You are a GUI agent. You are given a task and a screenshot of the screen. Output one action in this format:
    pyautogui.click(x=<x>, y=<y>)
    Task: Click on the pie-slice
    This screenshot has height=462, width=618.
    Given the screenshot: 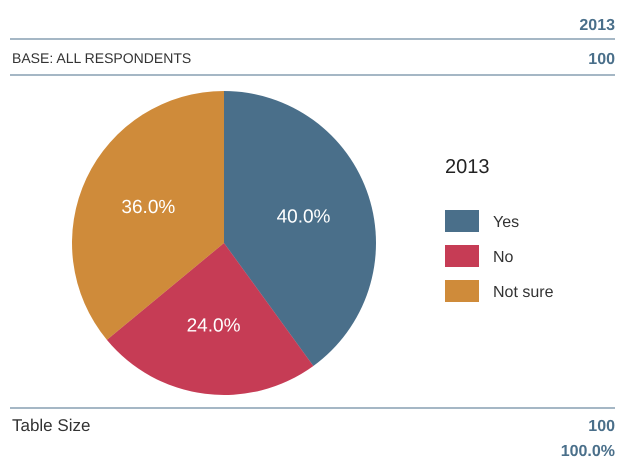 What is the action you would take?
    pyautogui.click(x=210, y=319)
    